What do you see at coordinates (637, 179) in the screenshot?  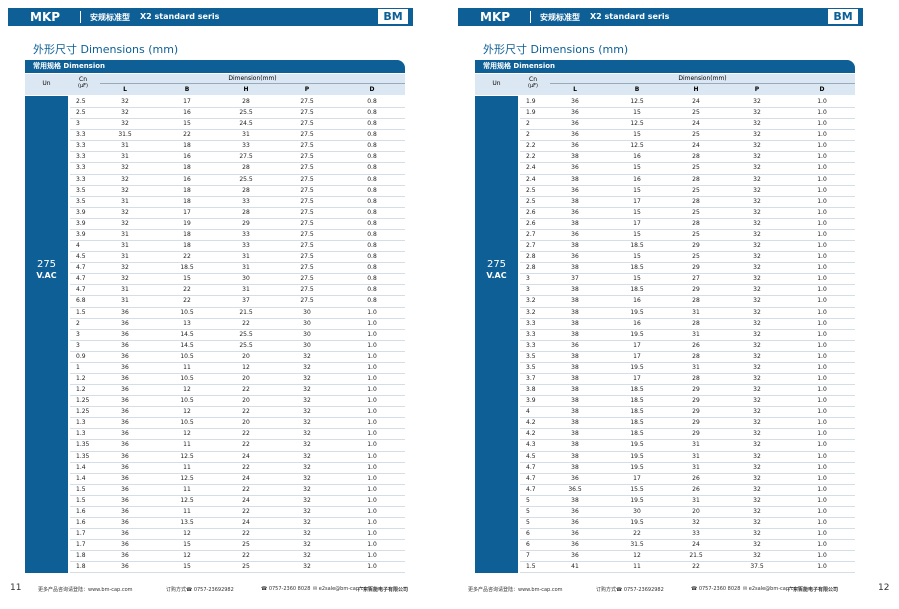 I see `cell: 16` at bounding box center [637, 179].